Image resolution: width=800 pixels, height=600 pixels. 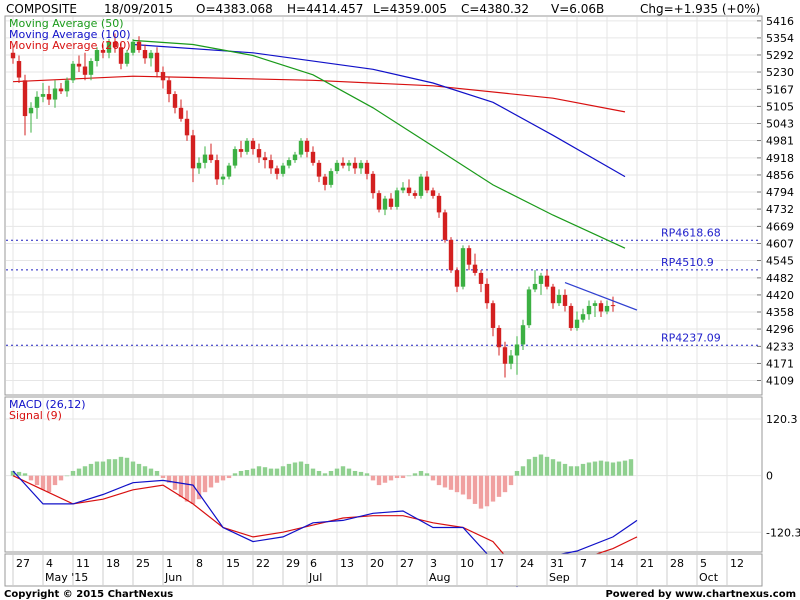 What do you see at coordinates (780, 209) in the screenshot?
I see `price-tick-label: 4732` at bounding box center [780, 209].